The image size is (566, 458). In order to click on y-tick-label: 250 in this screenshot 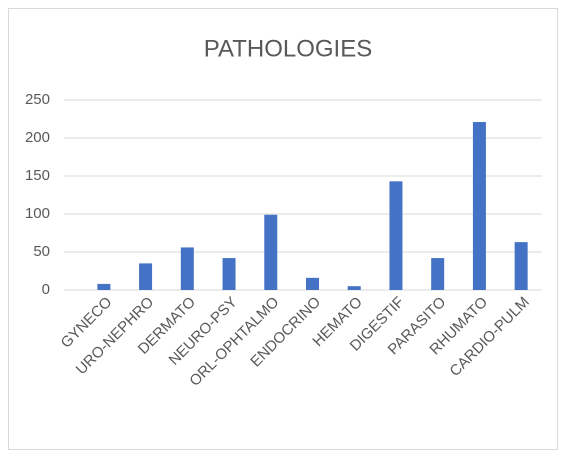, I will do `click(37, 99)`.